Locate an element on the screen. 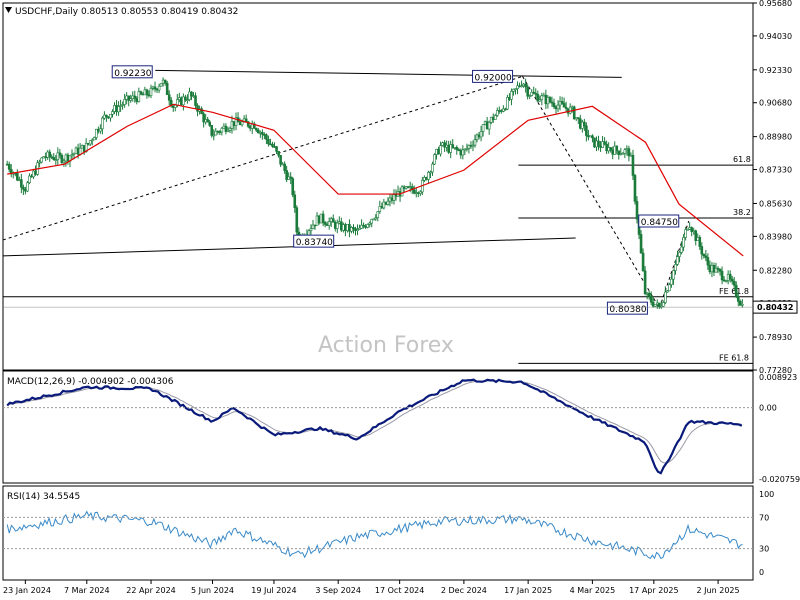 The width and height of the screenshot is (800, 600). watermark: Action Forex is located at coordinates (386, 345).